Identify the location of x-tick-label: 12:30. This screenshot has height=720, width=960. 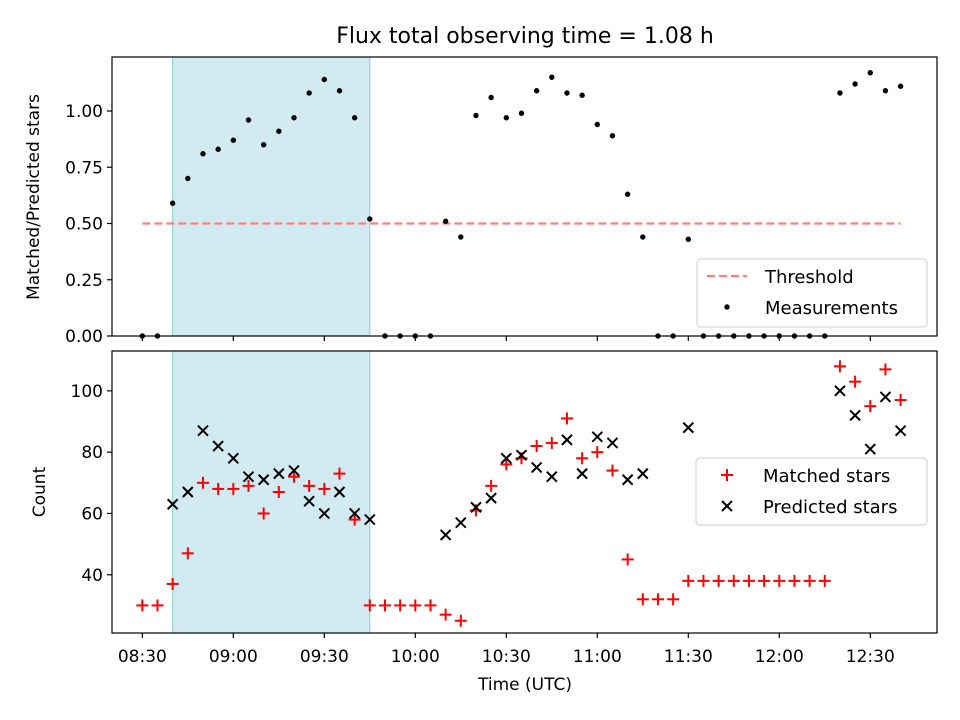
(870, 657).